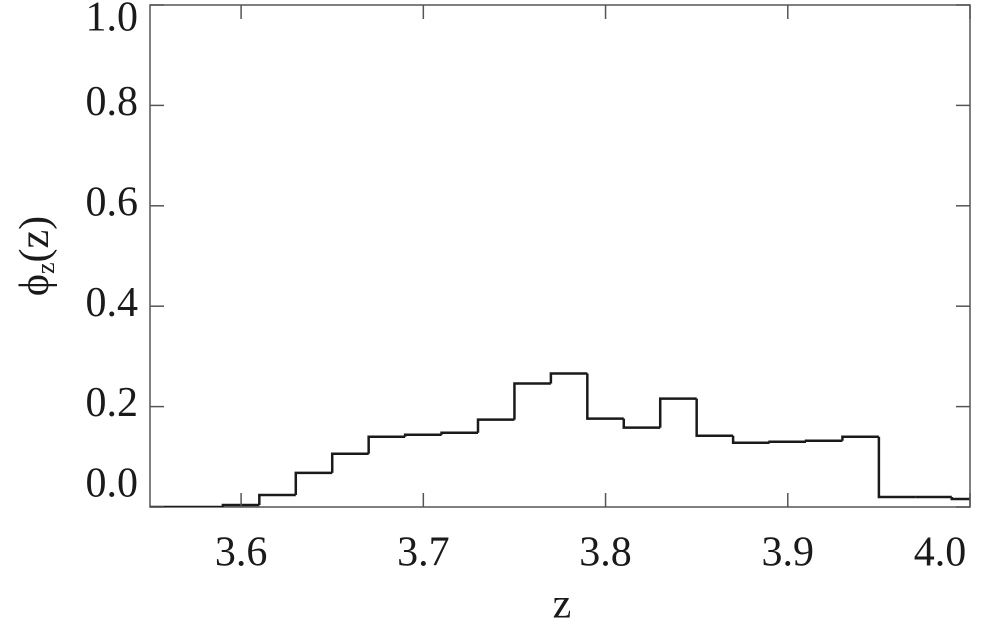 The height and width of the screenshot is (626, 1000). What do you see at coordinates (605, 553) in the screenshot?
I see `x-tick-label: 3.8` at bounding box center [605, 553].